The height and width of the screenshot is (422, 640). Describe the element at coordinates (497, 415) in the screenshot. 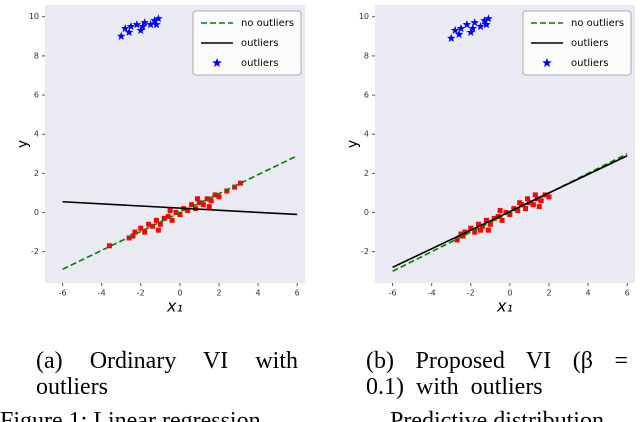

I see `figure-text: Predictive distribution` at that location.